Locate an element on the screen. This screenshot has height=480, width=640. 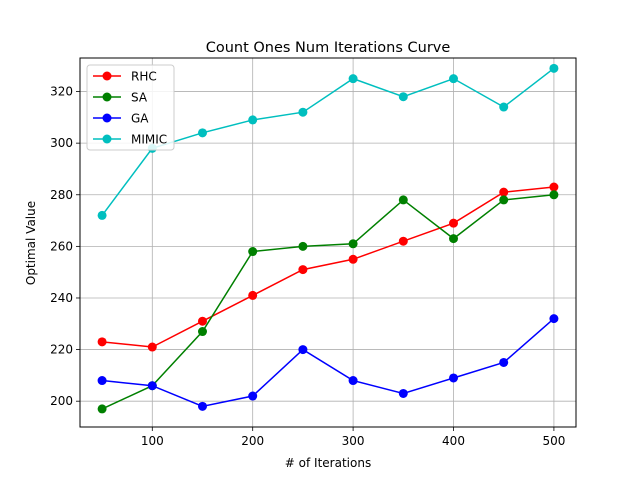
y-tick-label: 260 is located at coordinates (61, 246).